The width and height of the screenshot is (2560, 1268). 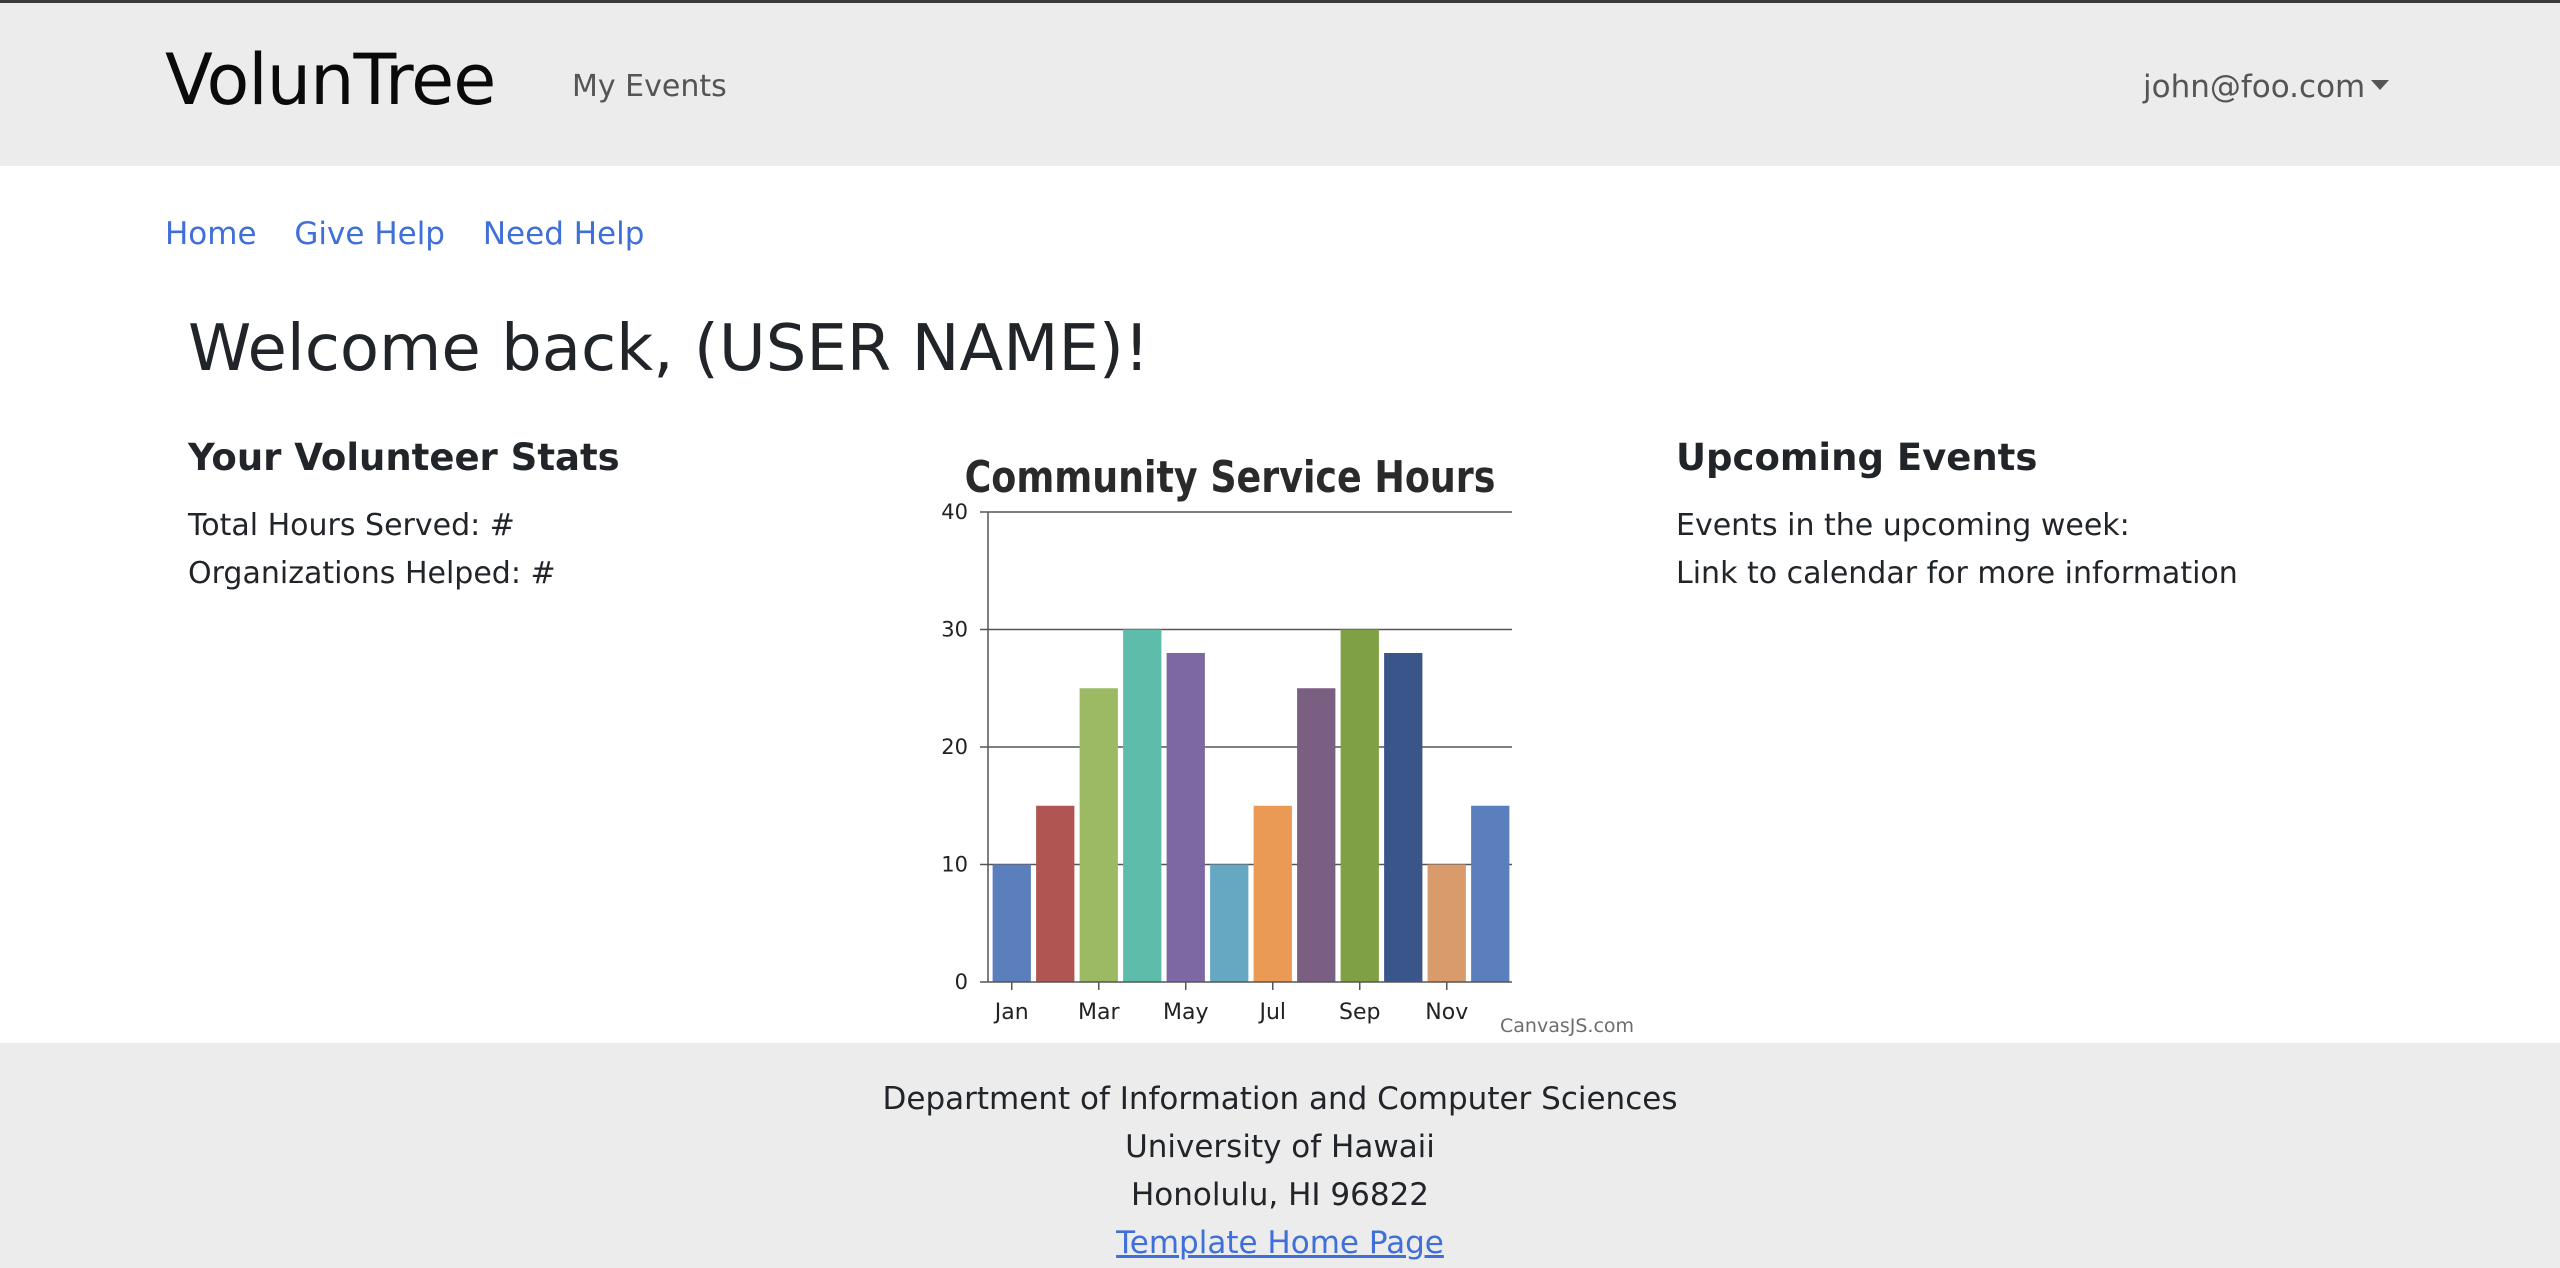 I want to click on navbar: VolunTree My Events john@foo.com, so click(x=1280, y=84).